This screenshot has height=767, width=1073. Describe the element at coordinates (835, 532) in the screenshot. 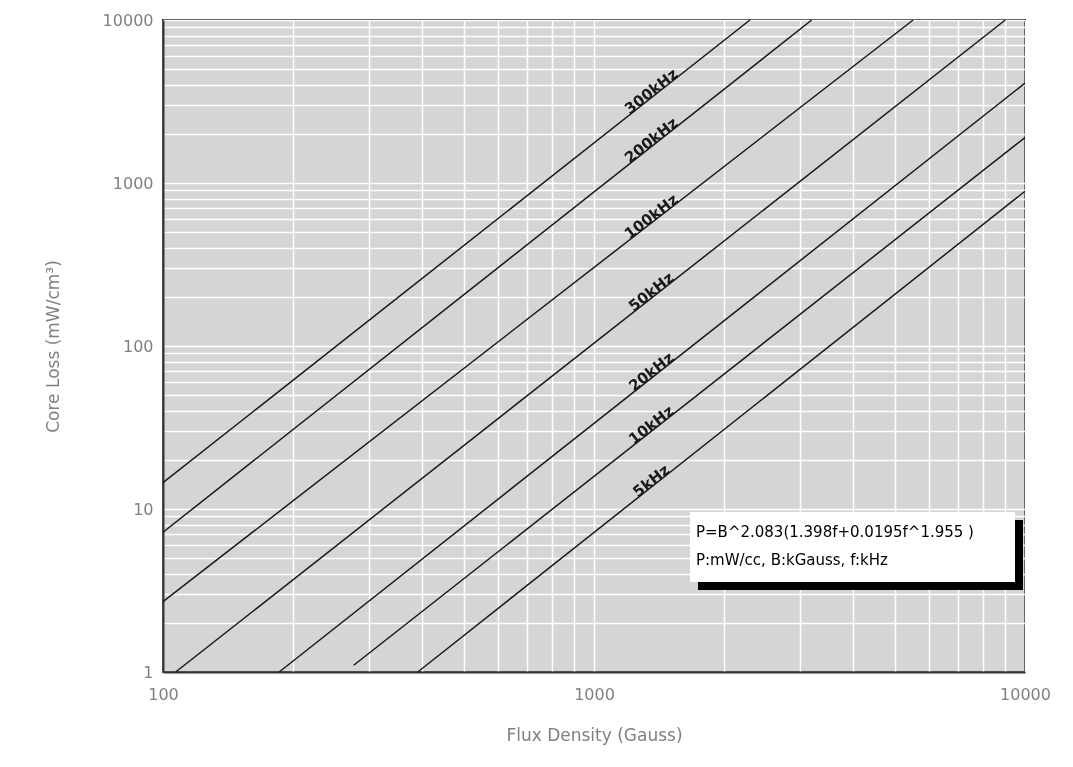

I see `annotation: P=B^2.083(1.398f+0.0195f^1.955 )` at that location.